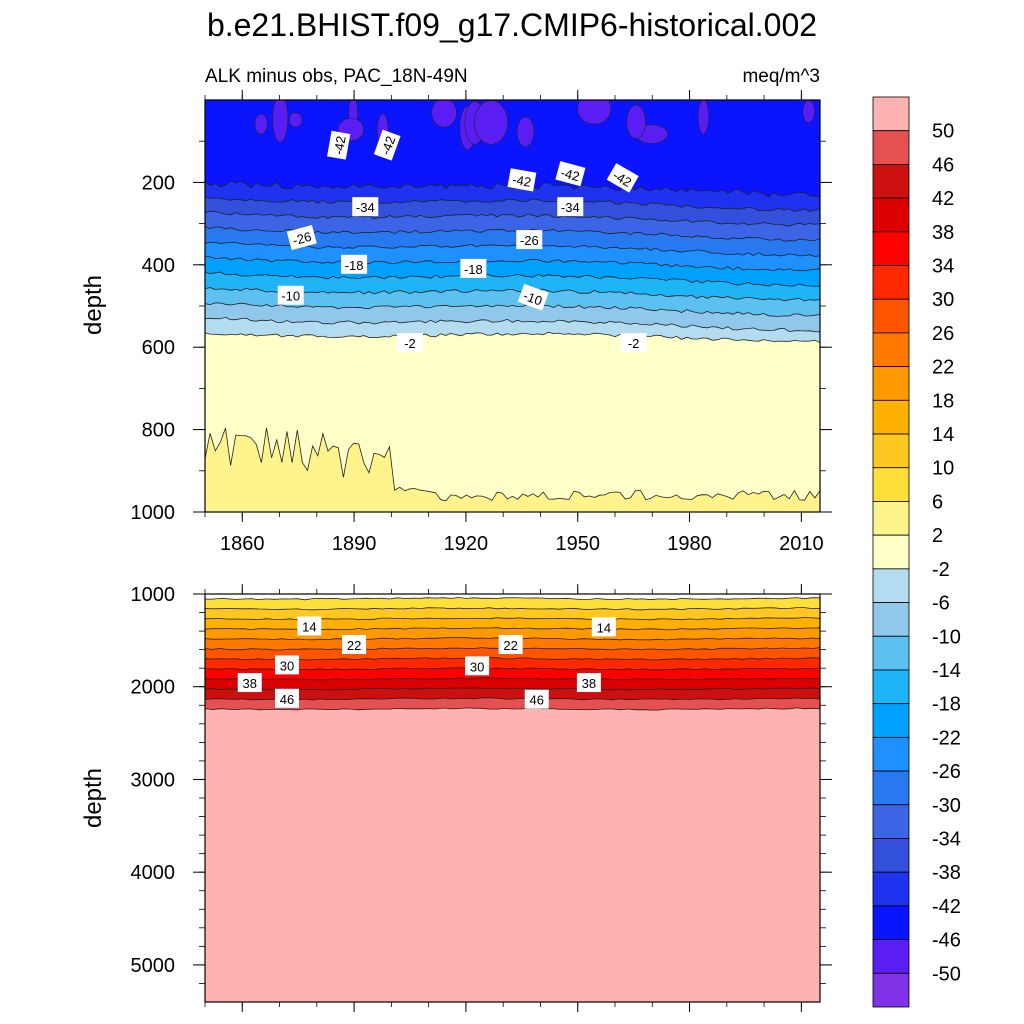 The image size is (1024, 1024). What do you see at coordinates (689, 544) in the screenshot?
I see `x-tick-label: 1980` at bounding box center [689, 544].